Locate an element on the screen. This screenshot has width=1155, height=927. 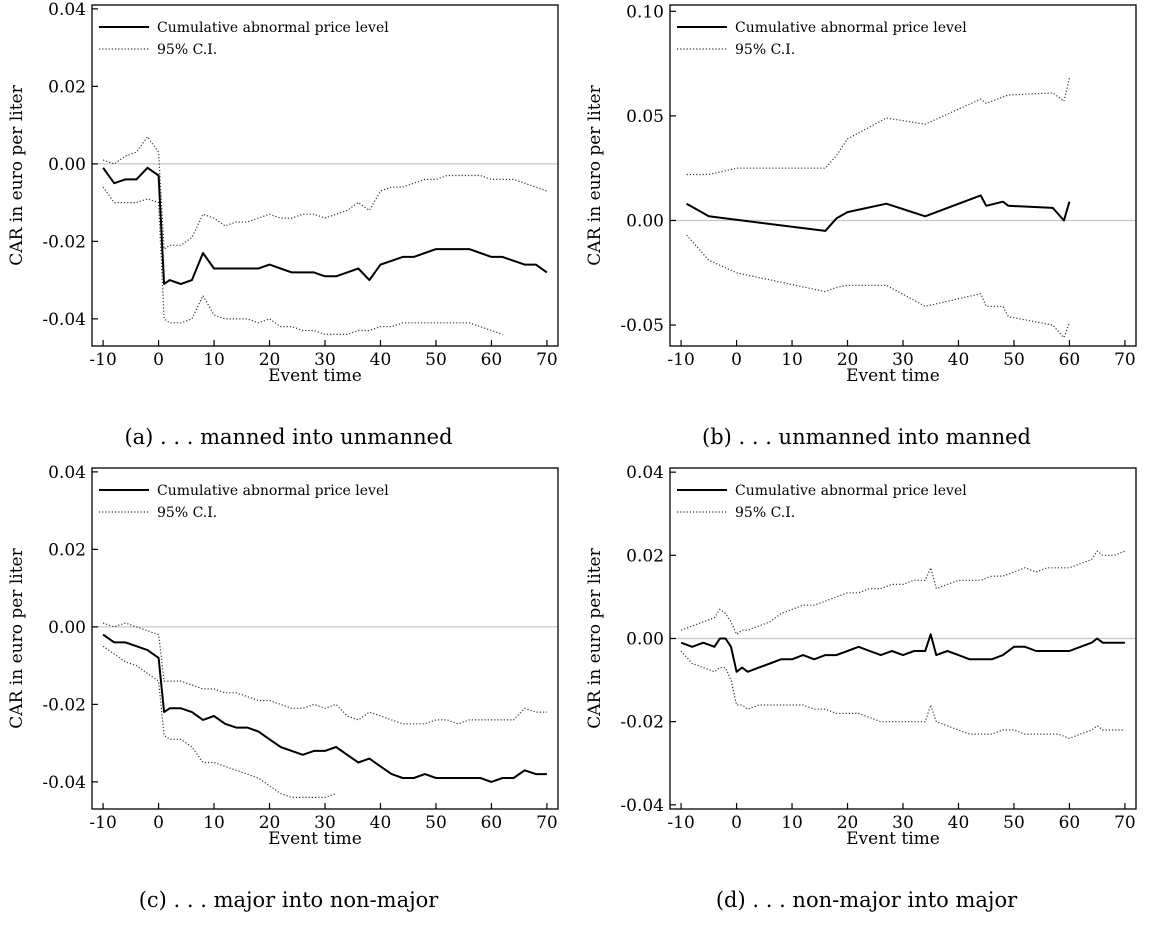
x-tick-label-c-7: 60 is located at coordinates (492, 823).